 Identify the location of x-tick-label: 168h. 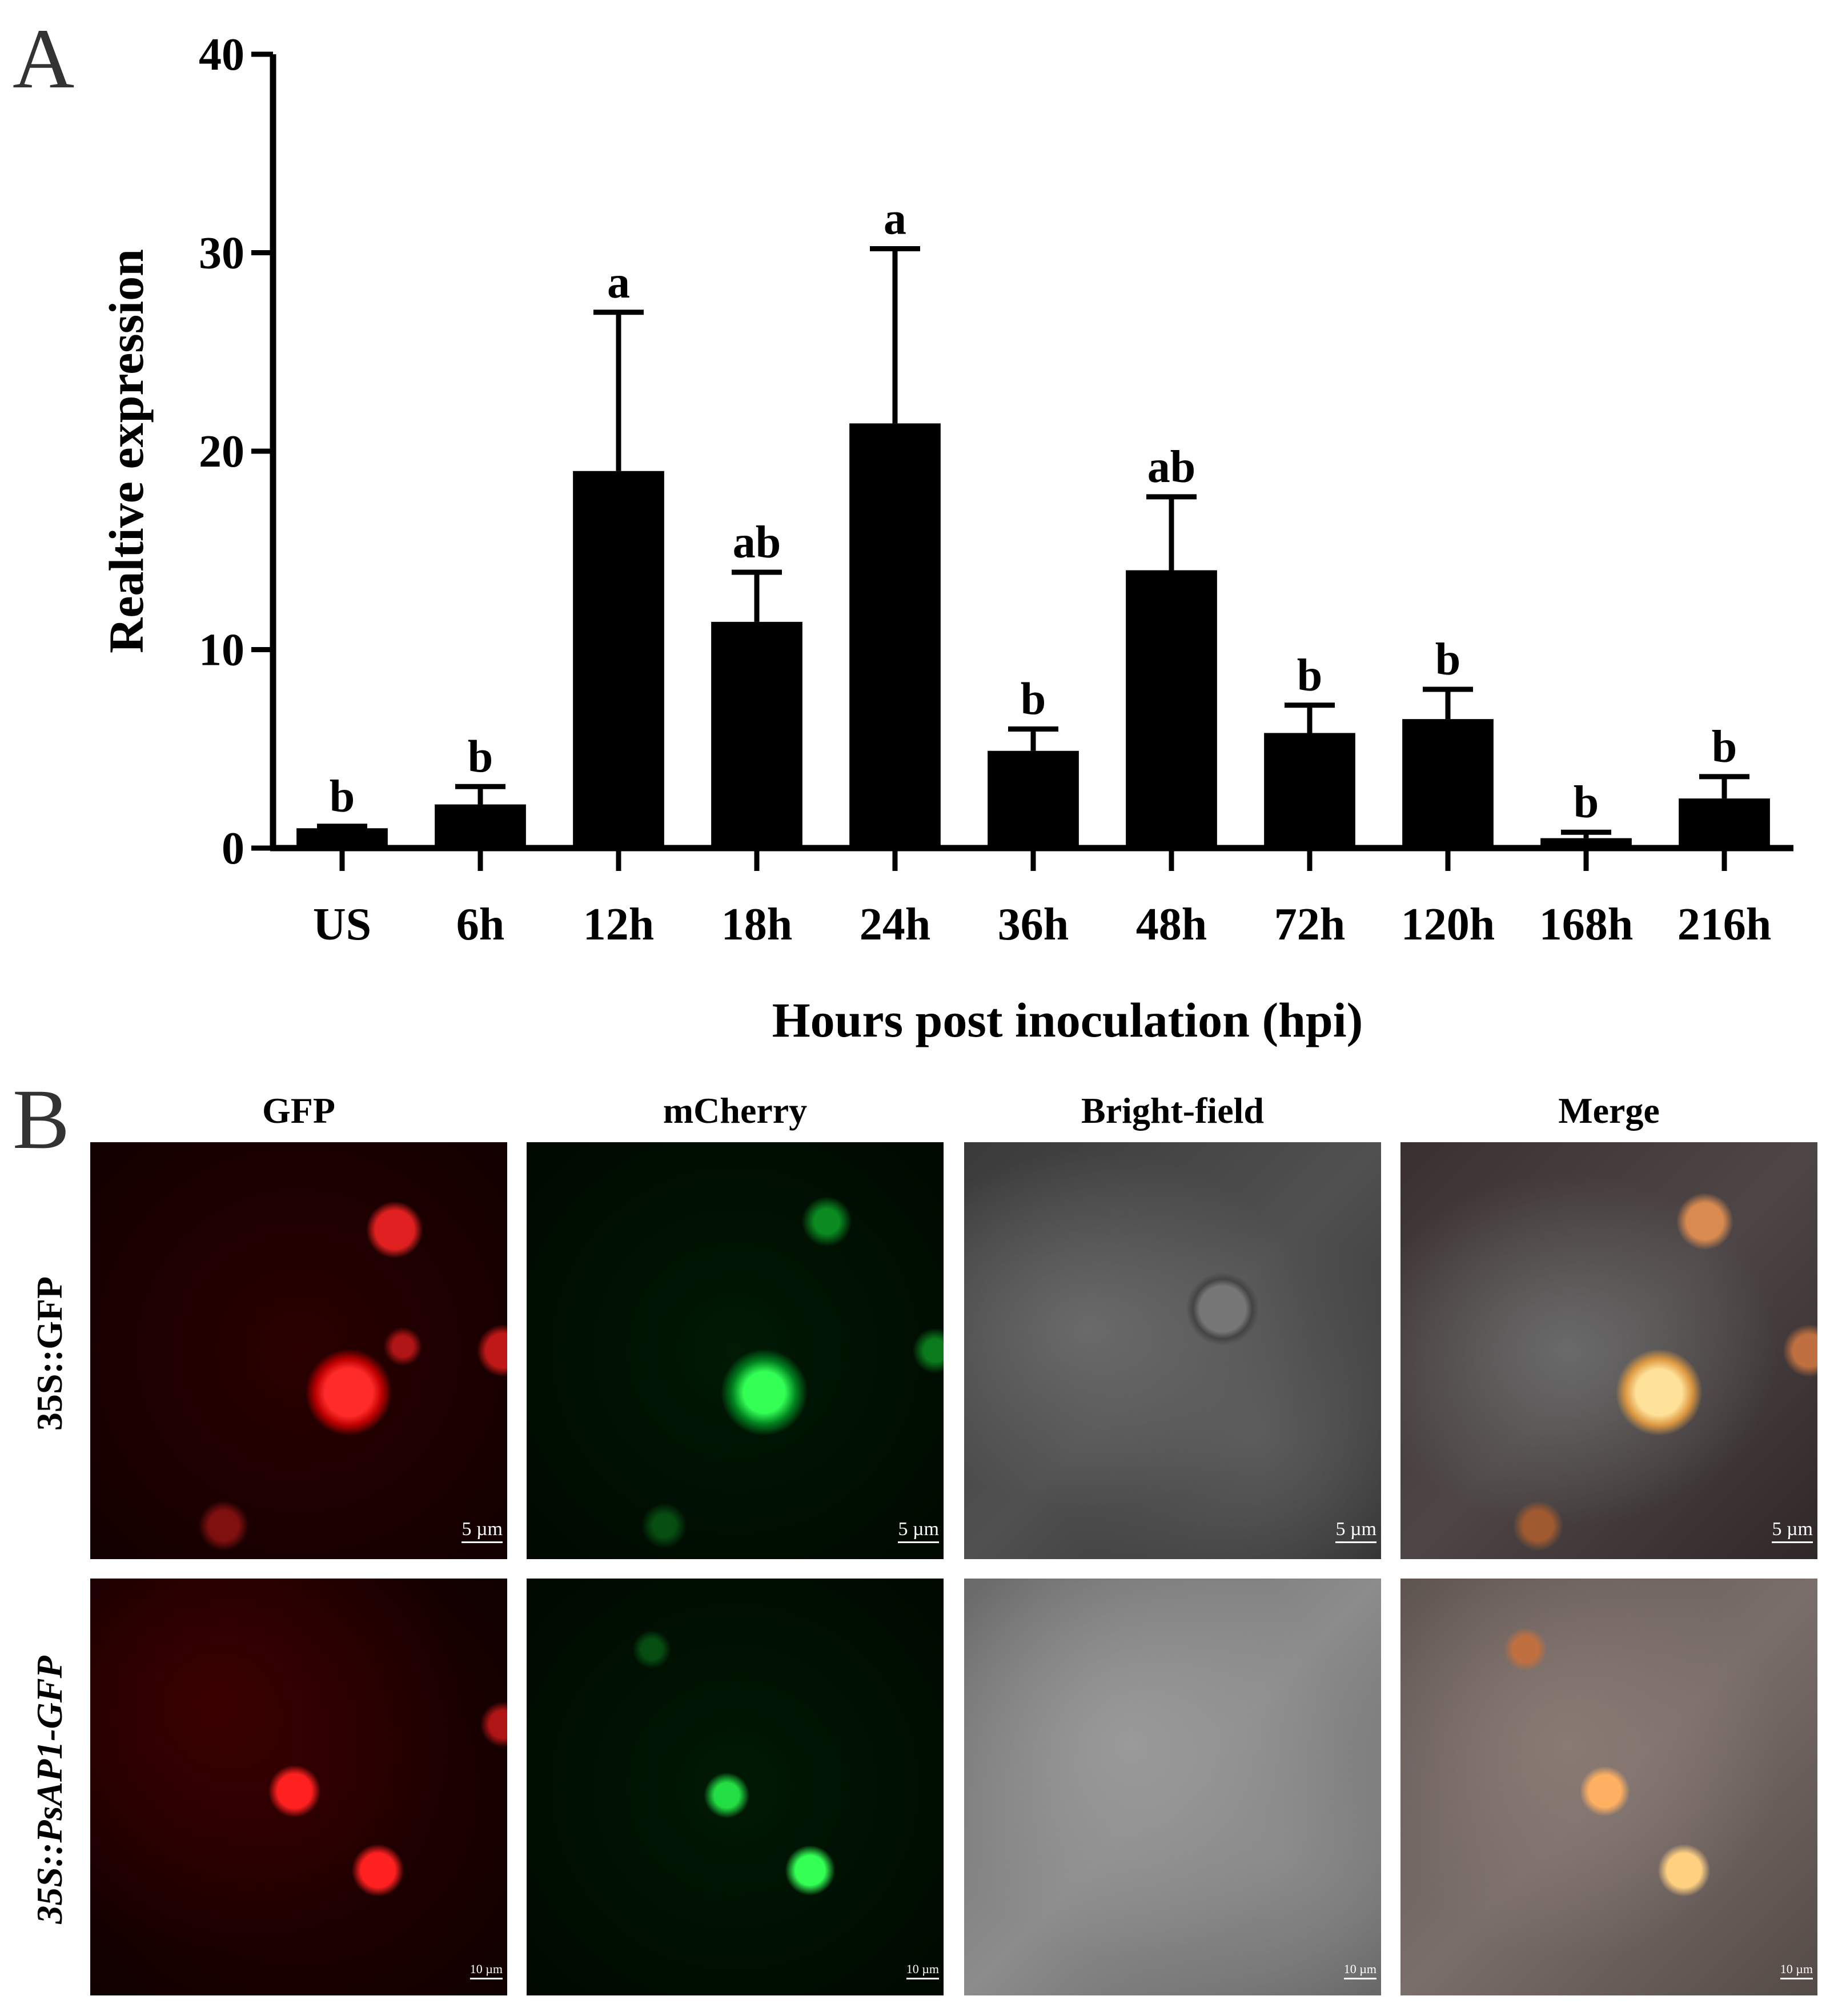
(1587, 924).